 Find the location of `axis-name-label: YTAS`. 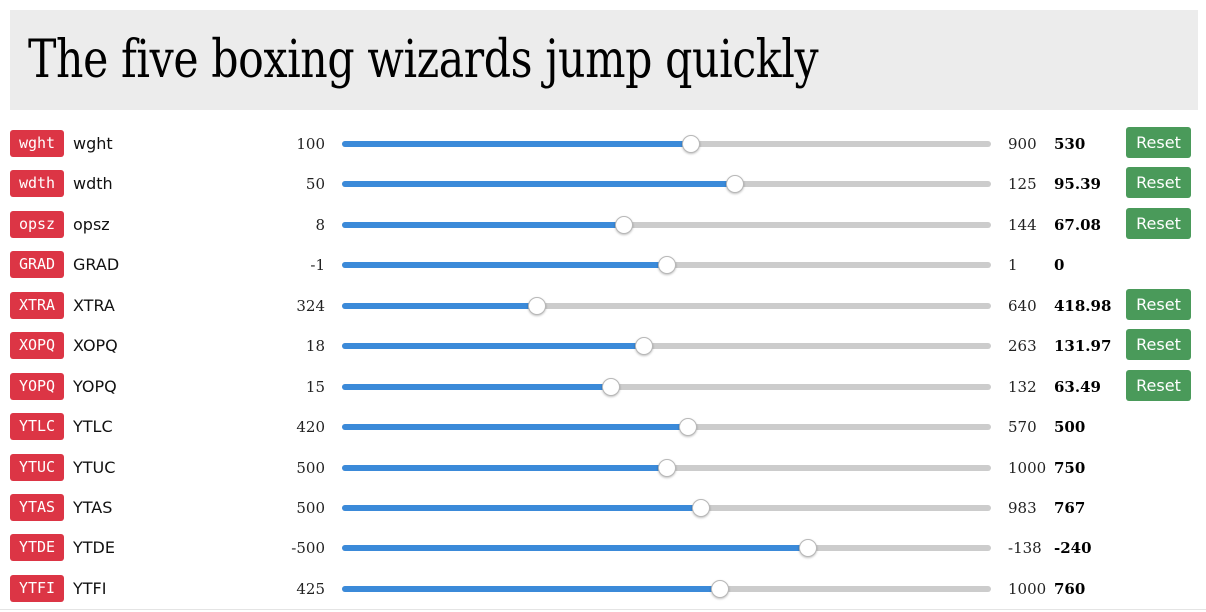

axis-name-label: YTAS is located at coordinates (93, 507).